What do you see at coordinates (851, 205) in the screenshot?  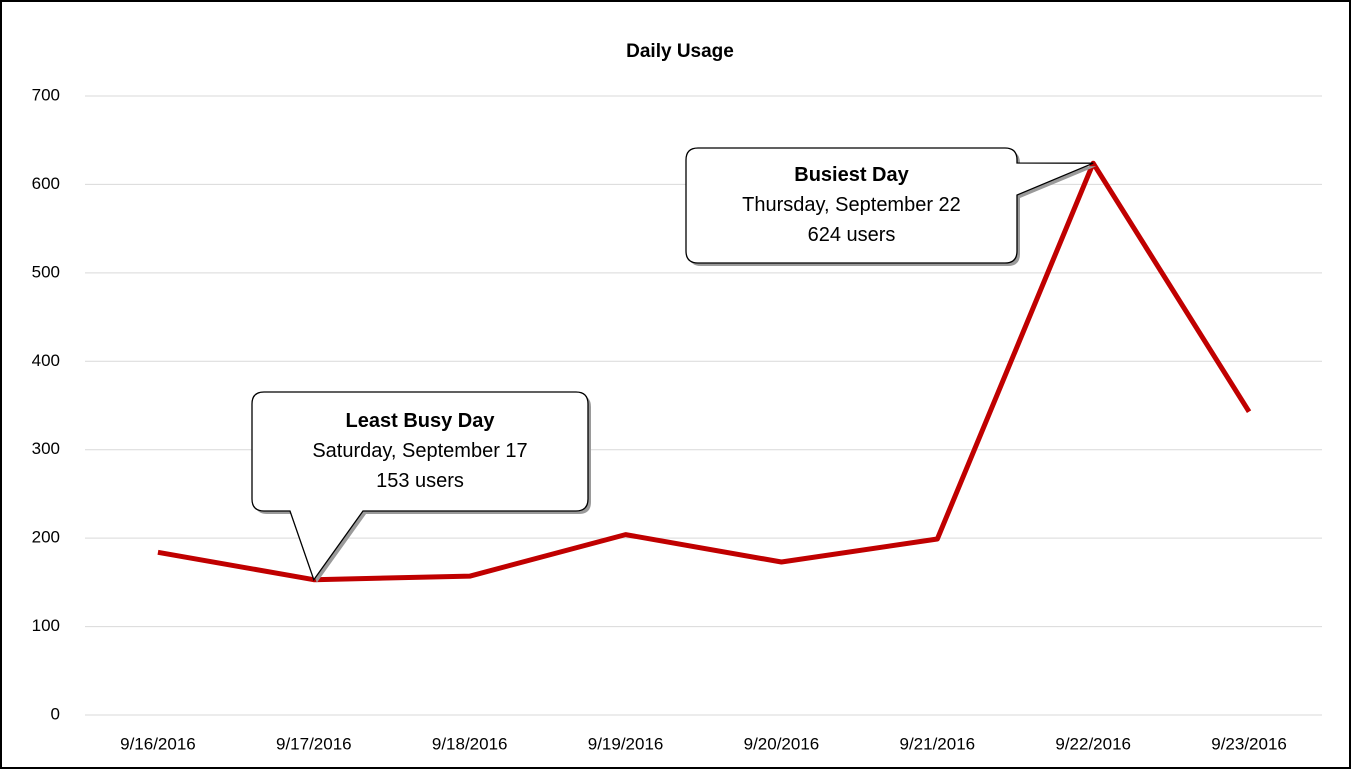 I see `callout-text: Thursday, September 22` at bounding box center [851, 205].